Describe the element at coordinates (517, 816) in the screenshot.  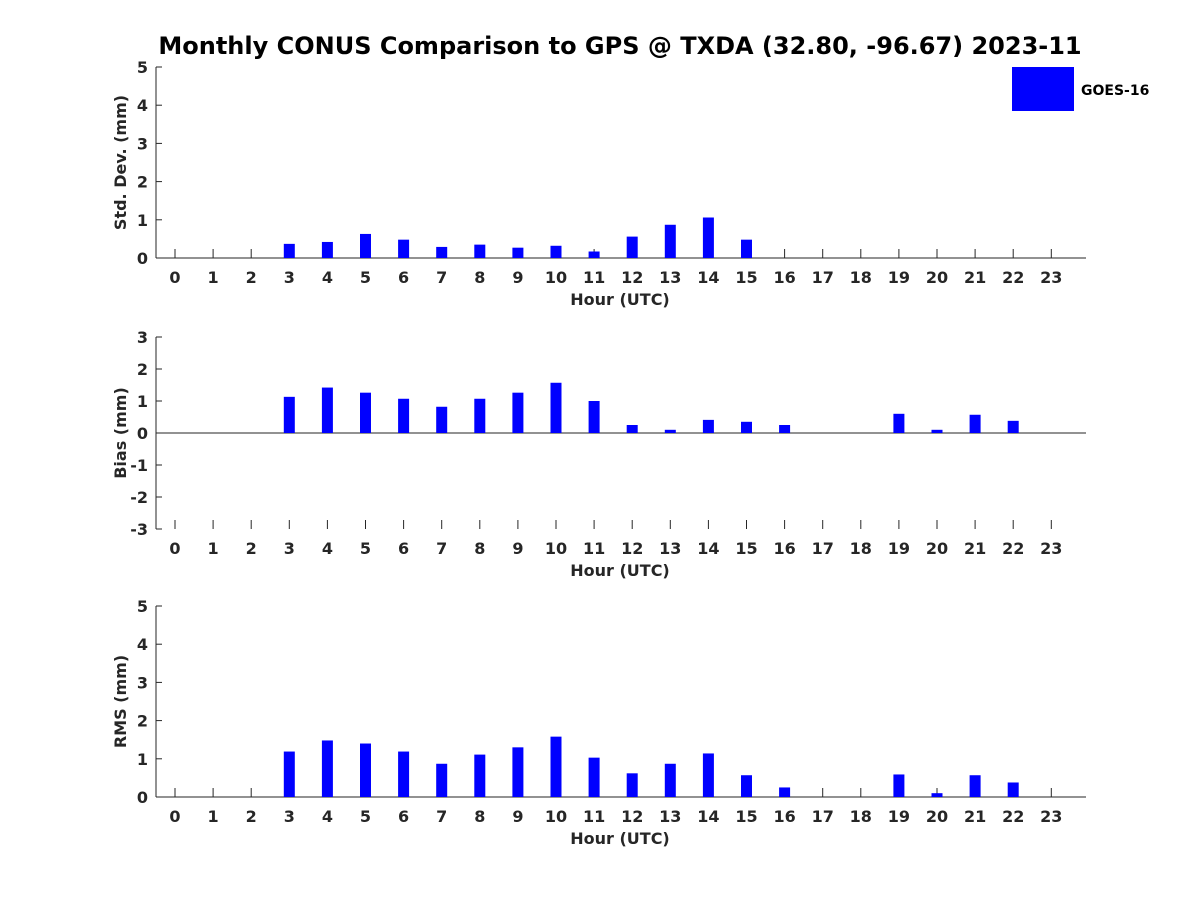
I see `x-tick-label: 9` at that location.